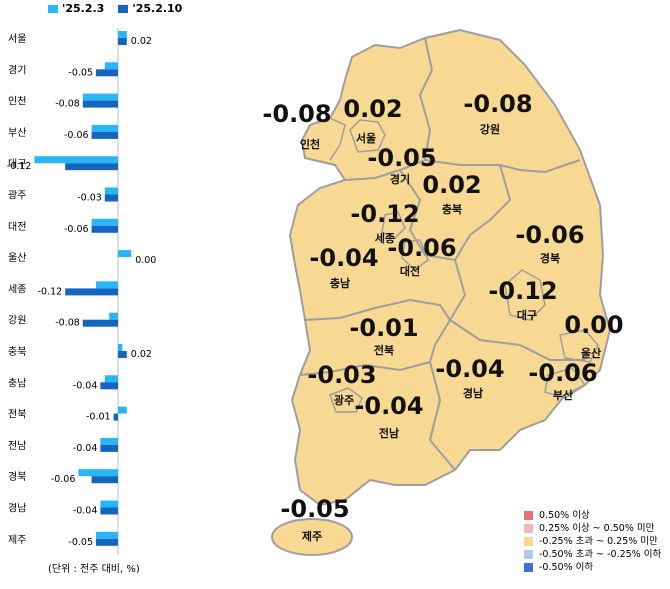 The image size is (670, 589). What do you see at coordinates (549, 235) in the screenshot?
I see `map-value-경북: -0.06` at bounding box center [549, 235].